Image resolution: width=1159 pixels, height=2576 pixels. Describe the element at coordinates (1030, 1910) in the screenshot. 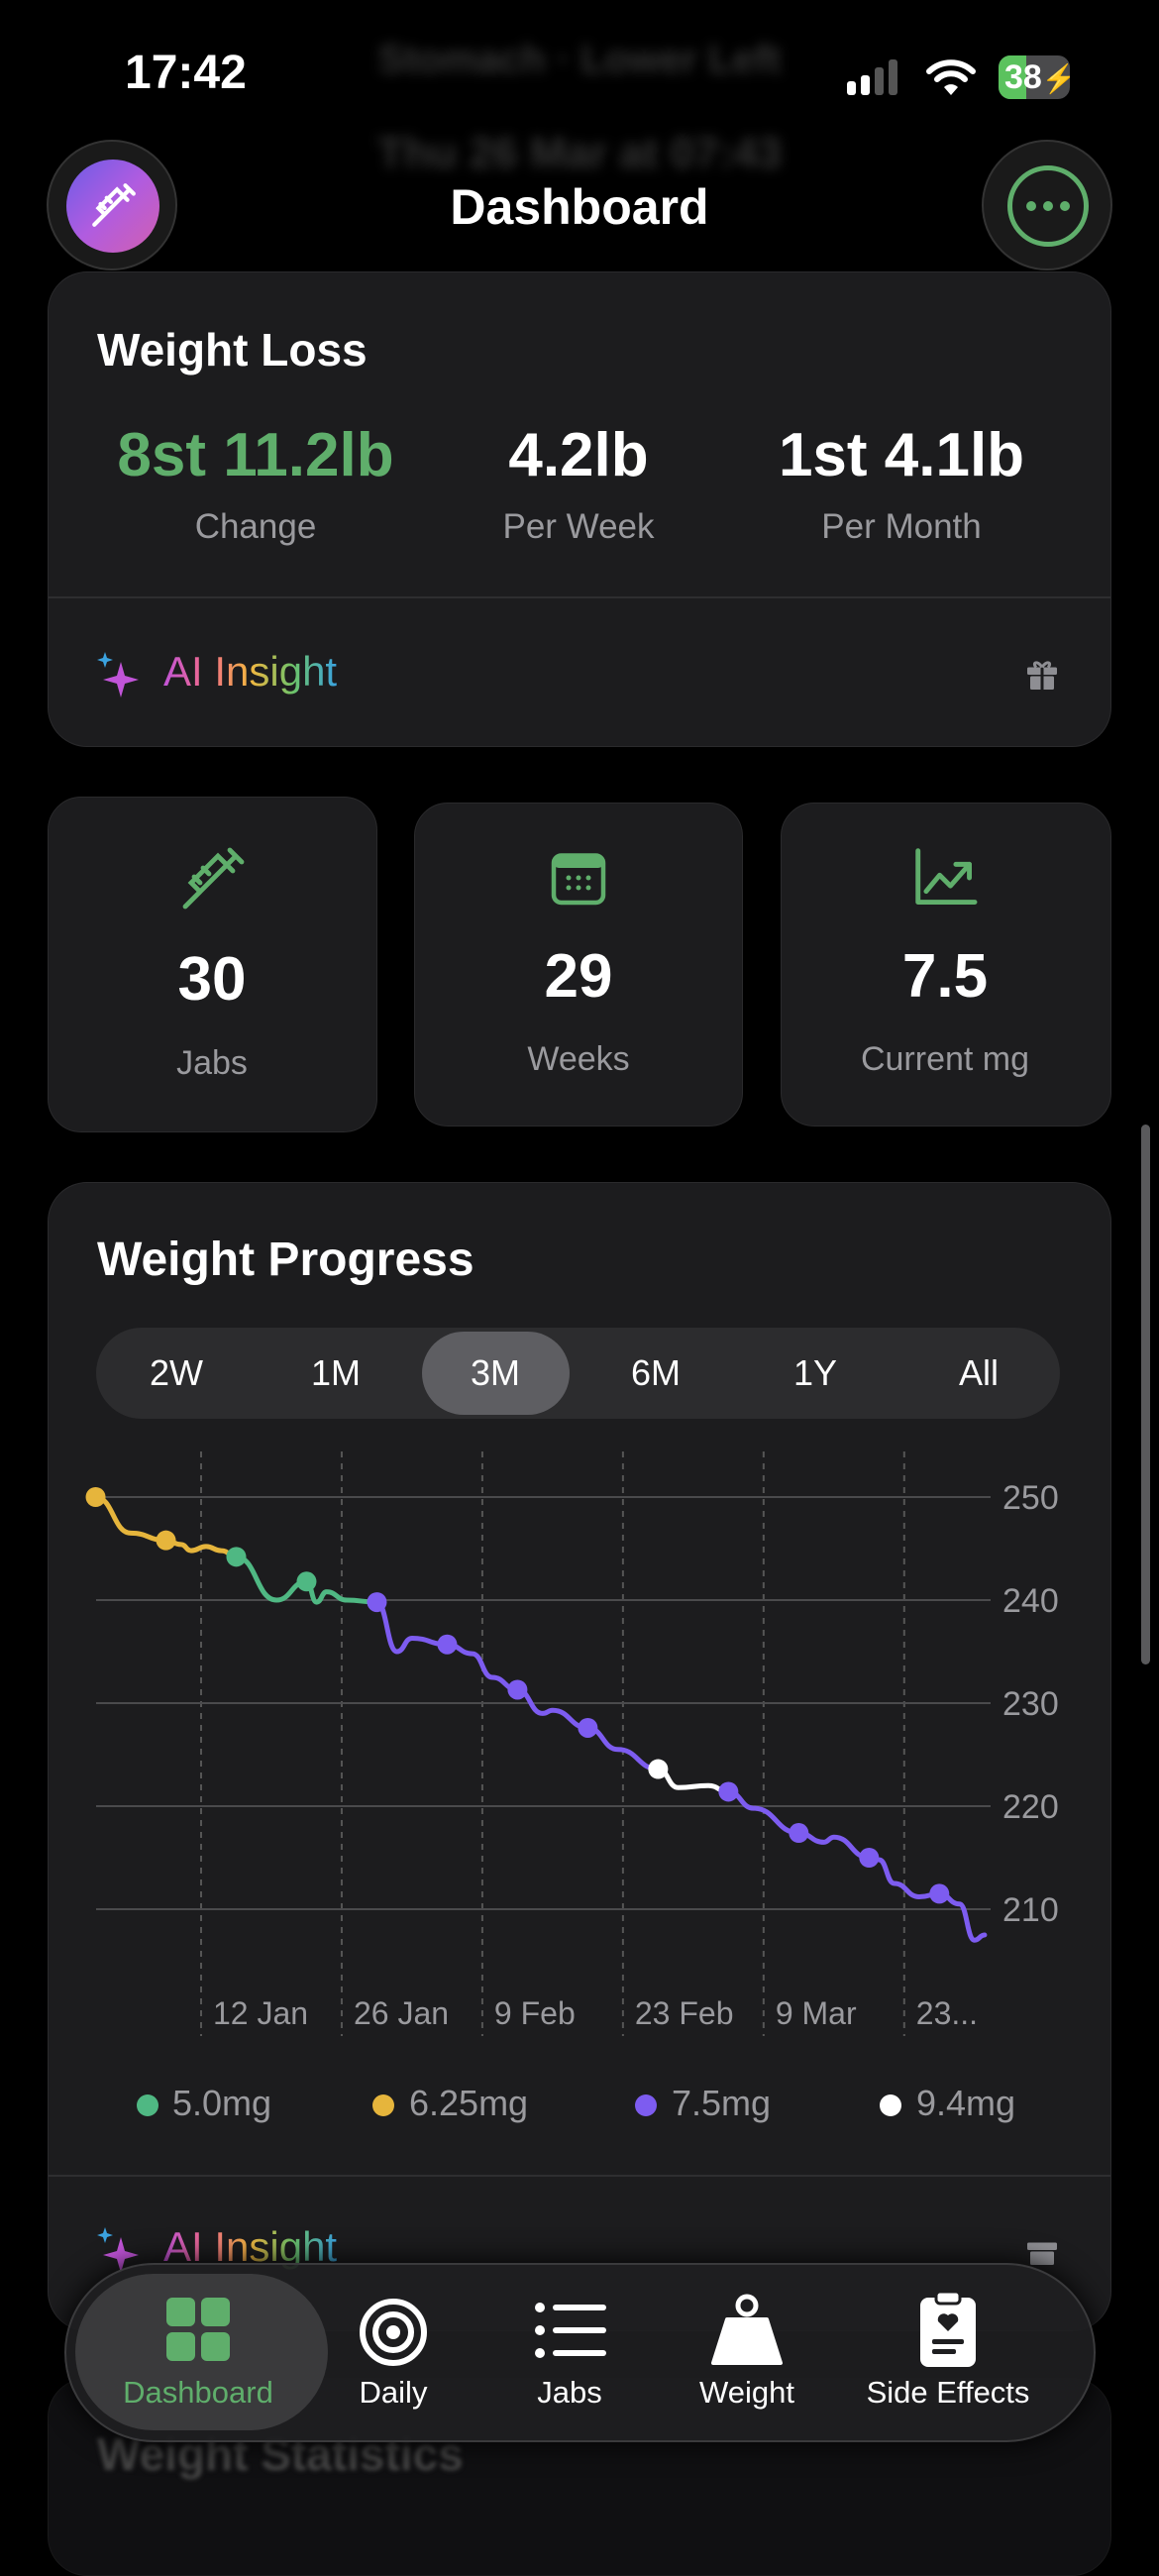

I see `y-tick-label: 210` at that location.